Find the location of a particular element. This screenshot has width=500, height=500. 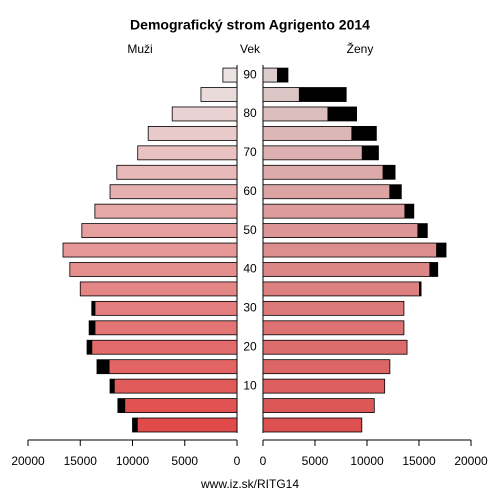

y-tick-label: 30 is located at coordinates (250, 308).